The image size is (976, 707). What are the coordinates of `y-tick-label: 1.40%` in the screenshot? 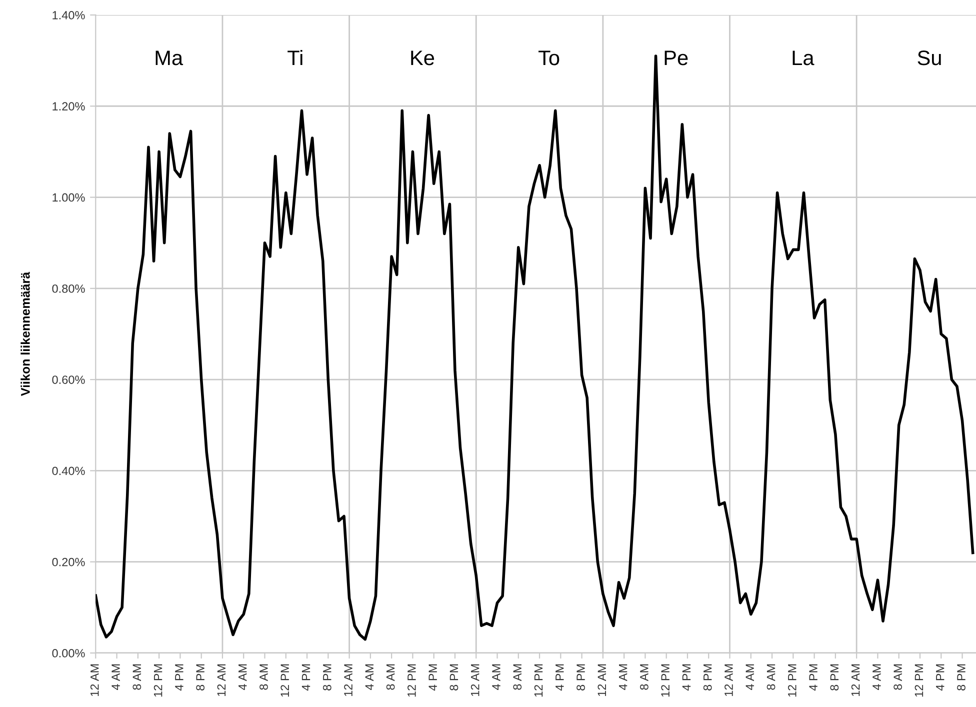 It's located at (68, 15).